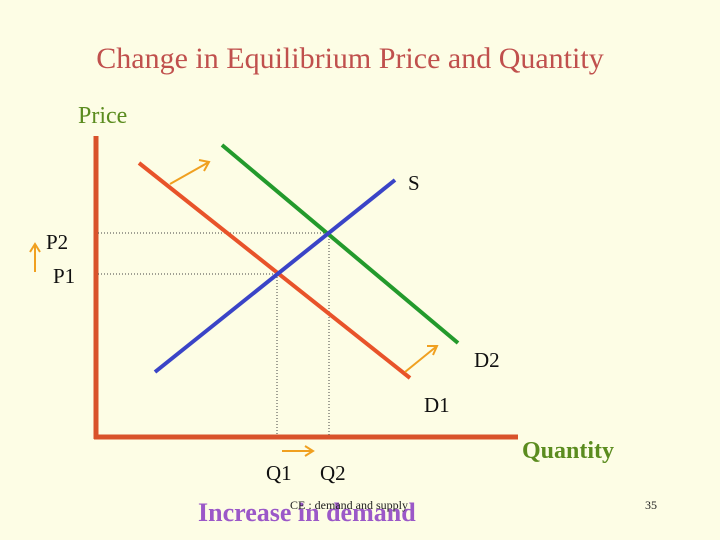 The image size is (720, 540). What do you see at coordinates (421, 359) in the screenshot?
I see `demand-shift-arrow-lower` at bounding box center [421, 359].